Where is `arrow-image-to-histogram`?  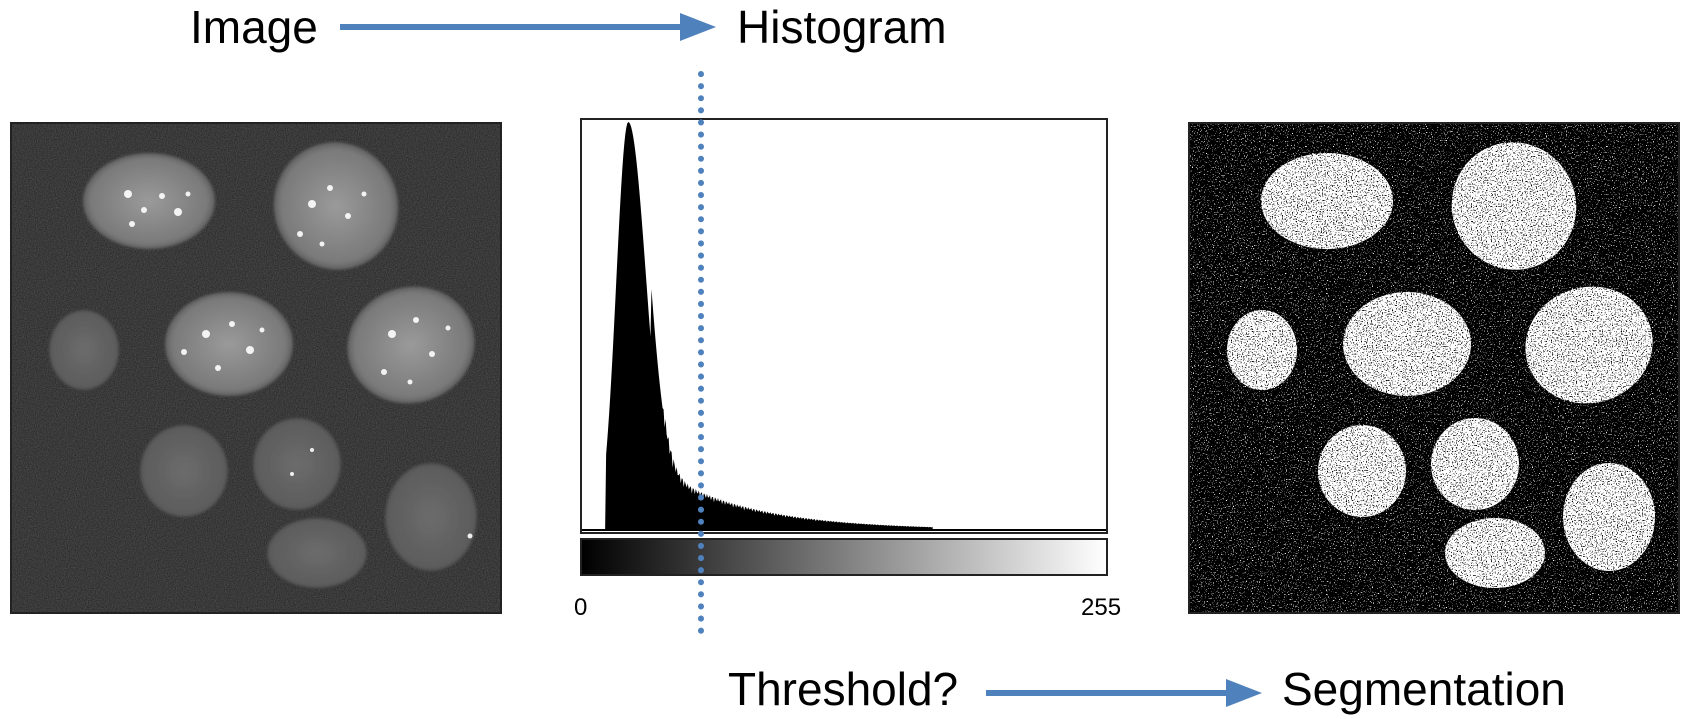 arrow-image-to-histogram is located at coordinates (528, 27).